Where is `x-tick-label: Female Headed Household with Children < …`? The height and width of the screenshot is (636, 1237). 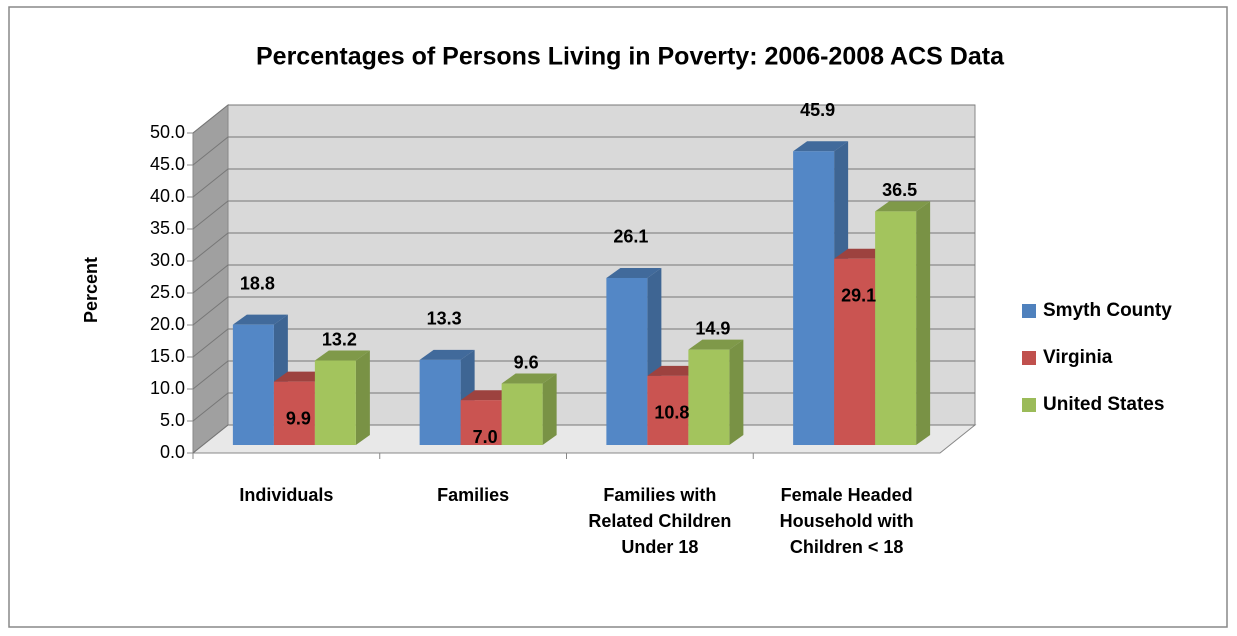
x-tick-label: Female Headed Household with Children < … is located at coordinates (846, 521).